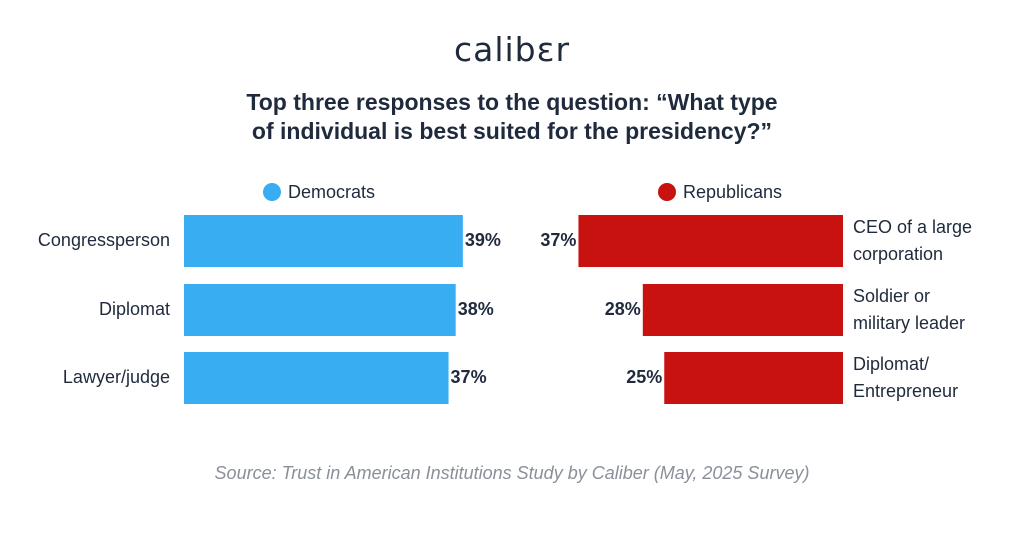 This screenshot has height=536, width=1024. What do you see at coordinates (134, 309) in the screenshot?
I see `category-label-democrats: Diplomat` at bounding box center [134, 309].